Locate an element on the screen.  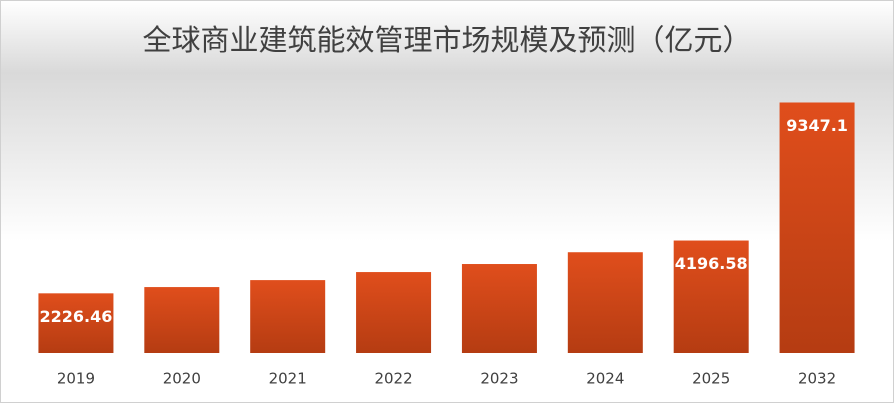
value-label: 9347.1 is located at coordinates (817, 125).